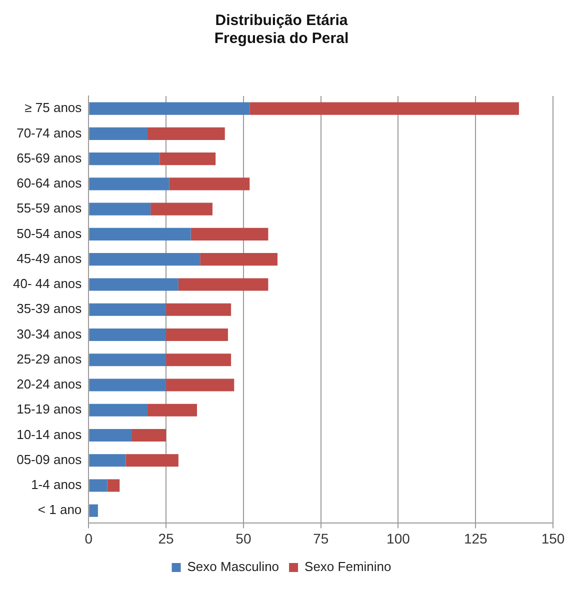  I want to click on x-tick-label: 50, so click(244, 538).